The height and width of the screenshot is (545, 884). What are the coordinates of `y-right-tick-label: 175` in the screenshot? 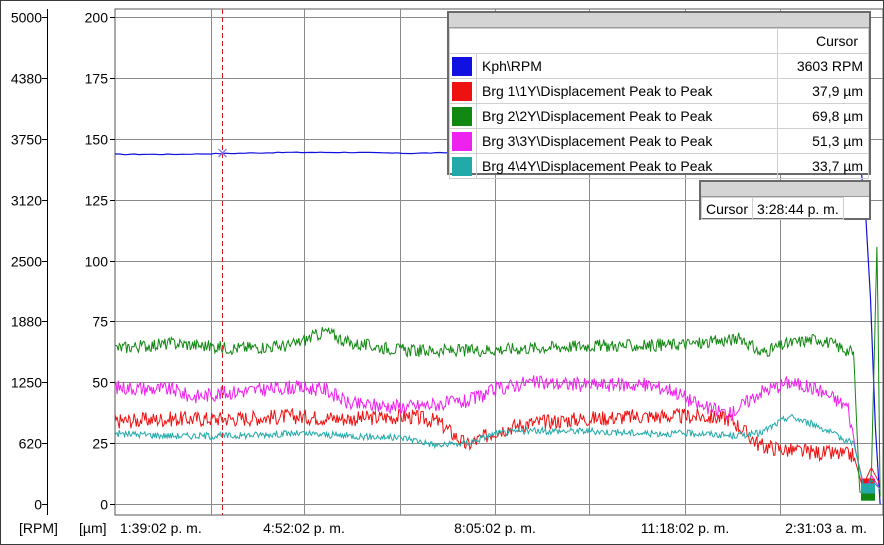 It's located at (97, 79).